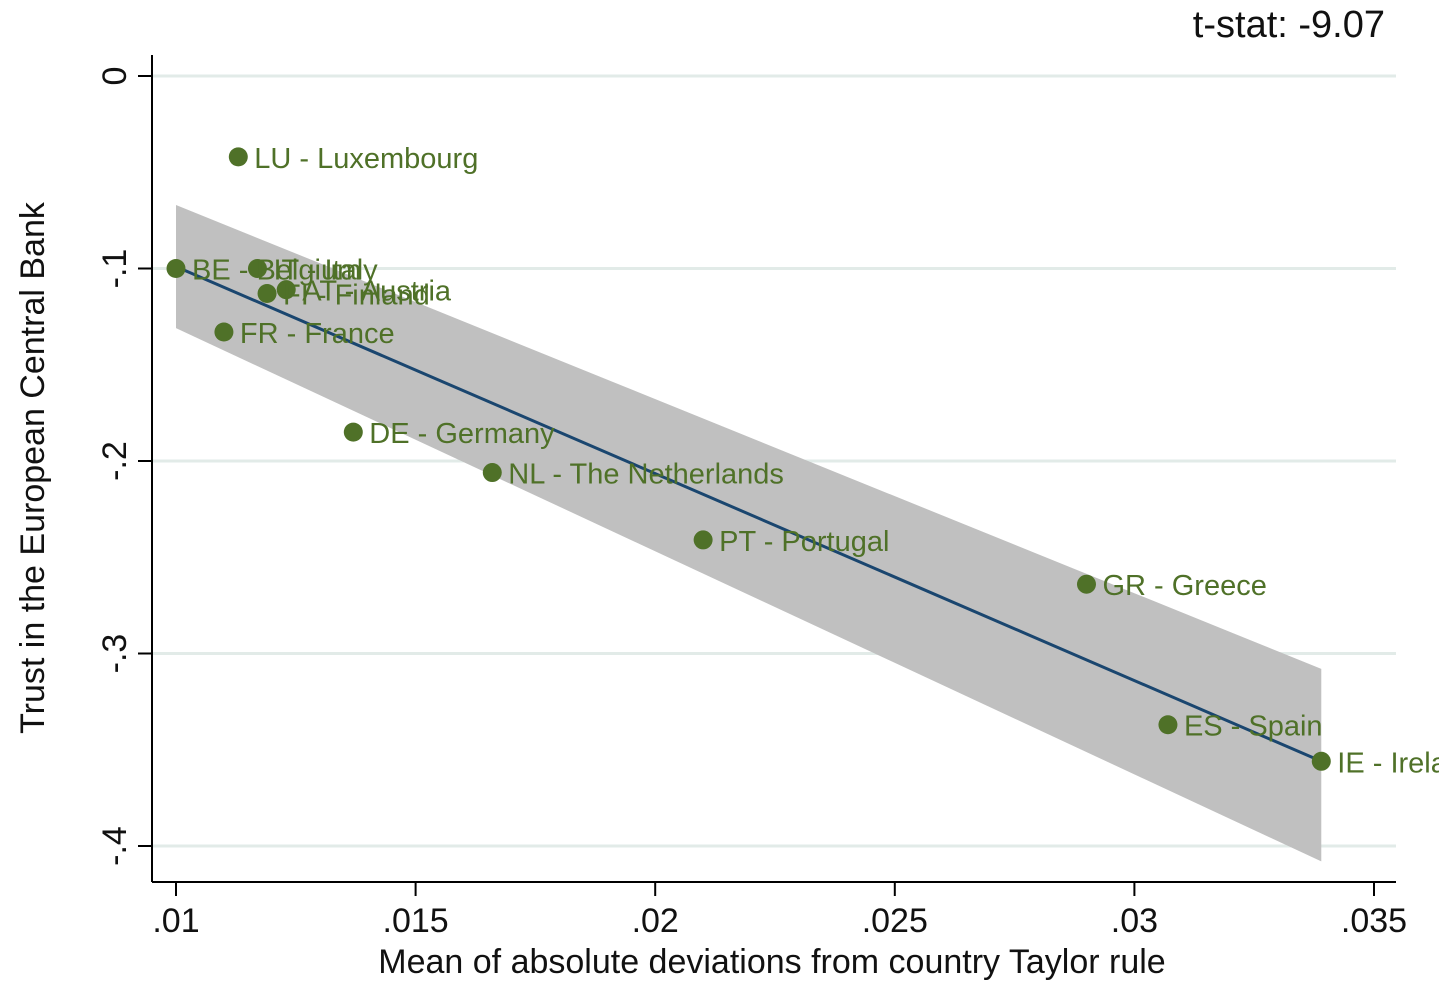 The width and height of the screenshot is (1439, 981). I want to click on y-tick-label: -.2, so click(115, 461).